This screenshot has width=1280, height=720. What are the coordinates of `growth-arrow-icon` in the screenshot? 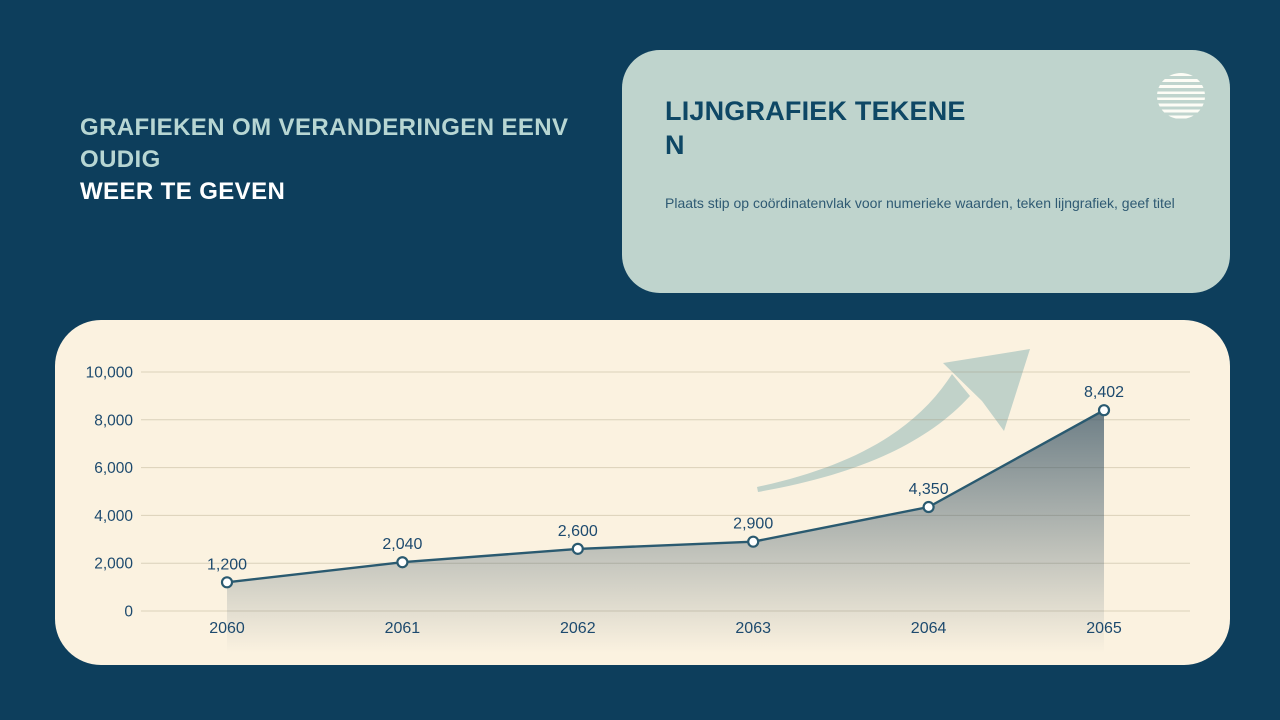 It's located at (893, 420).